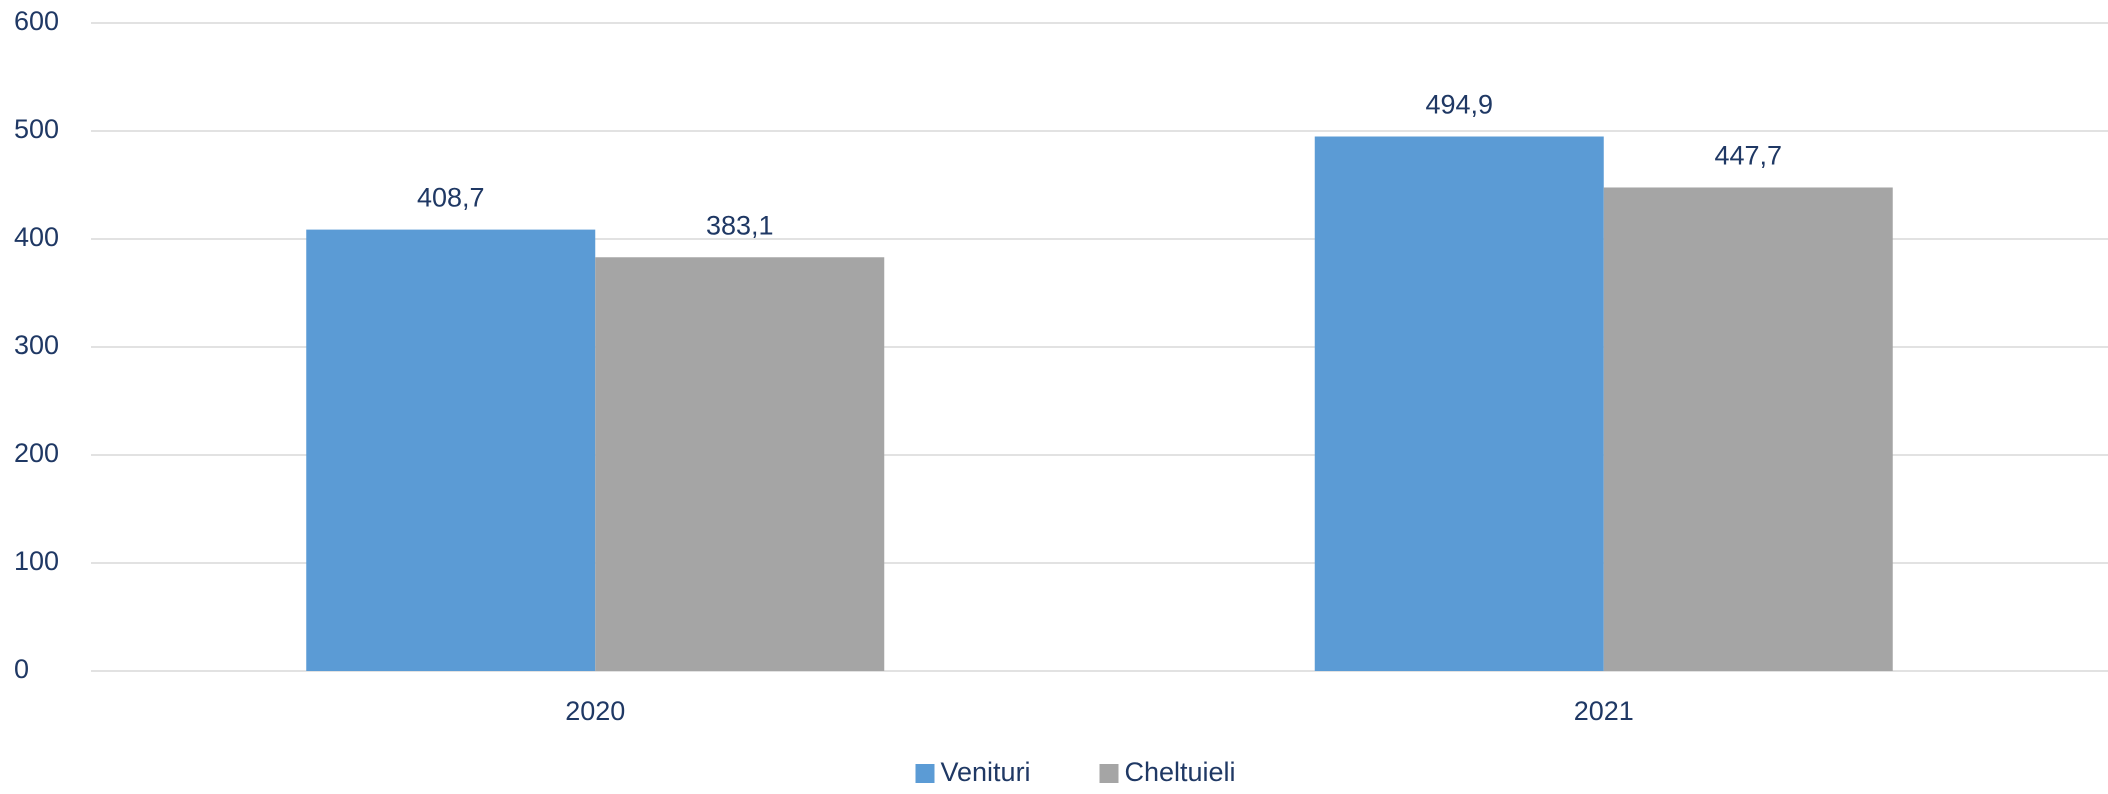 The width and height of the screenshot is (2108, 794). What do you see at coordinates (36, 129) in the screenshot?
I see `y-tick-label: 500` at bounding box center [36, 129].